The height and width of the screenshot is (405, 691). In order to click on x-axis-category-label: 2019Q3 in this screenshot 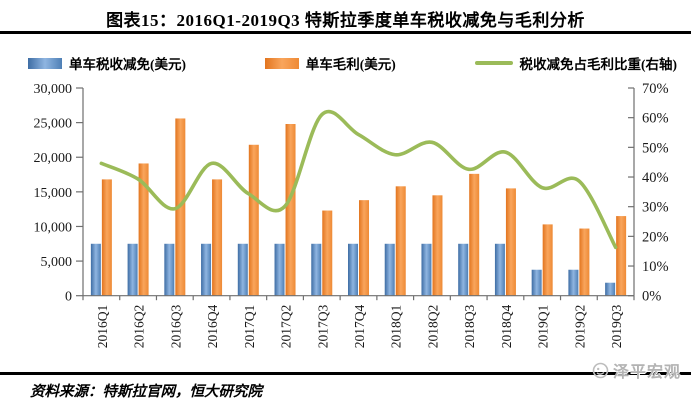, I will do `click(616, 326)`.